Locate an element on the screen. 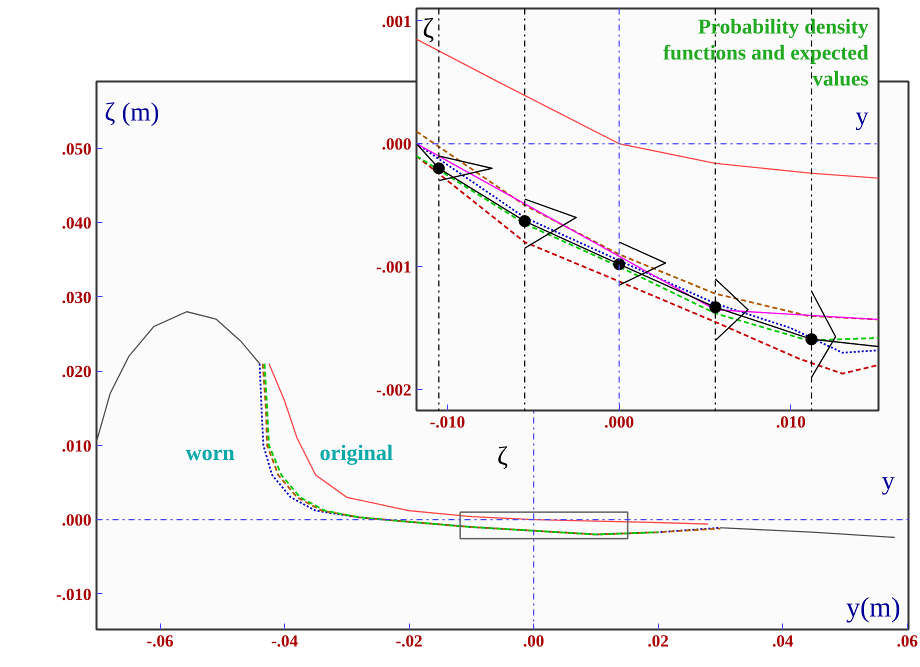 The height and width of the screenshot is (667, 920). x-tick-label: .010 is located at coordinates (791, 422).